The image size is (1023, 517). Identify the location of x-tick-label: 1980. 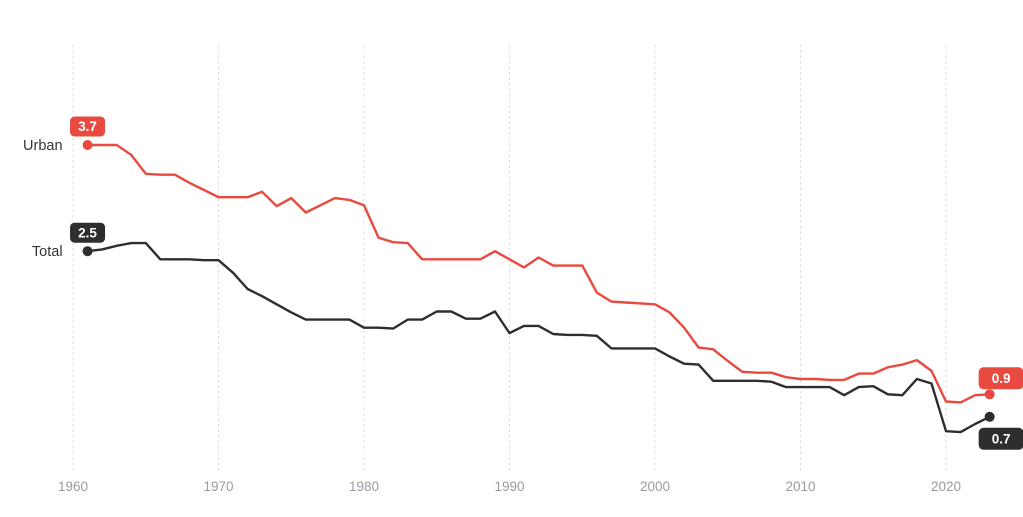
(364, 486).